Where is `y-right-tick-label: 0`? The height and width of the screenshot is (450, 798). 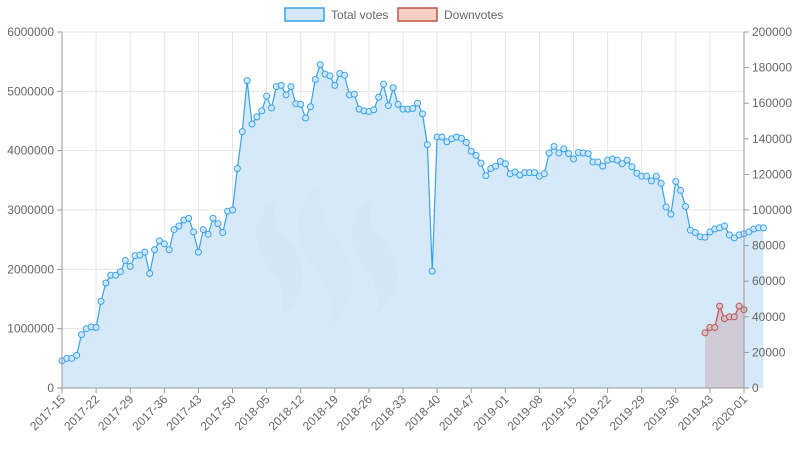
y-right-tick-label: 0 is located at coordinates (755, 388).